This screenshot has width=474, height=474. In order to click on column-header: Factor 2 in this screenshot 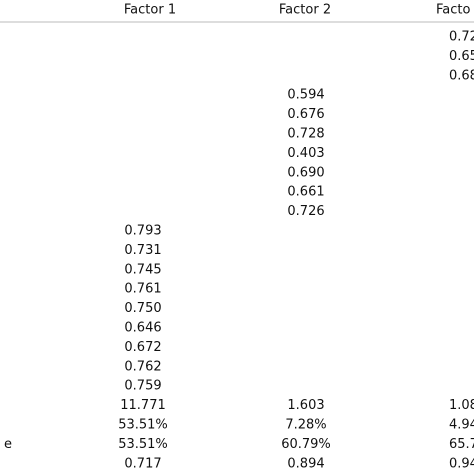, I will do `click(305, 10)`.